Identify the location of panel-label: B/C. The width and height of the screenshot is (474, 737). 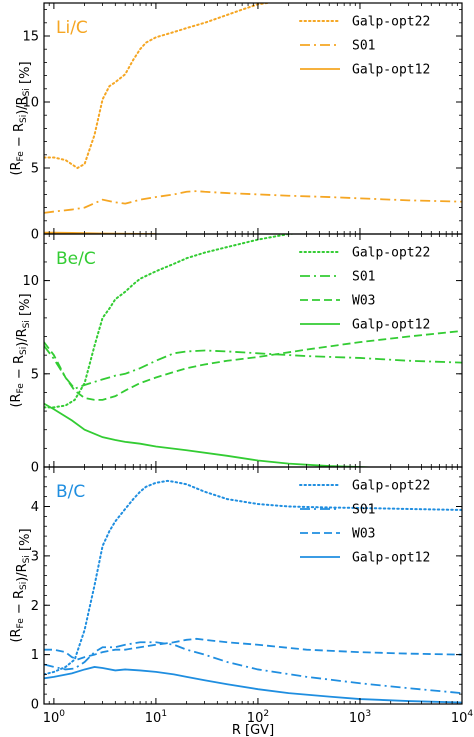
(70, 492).